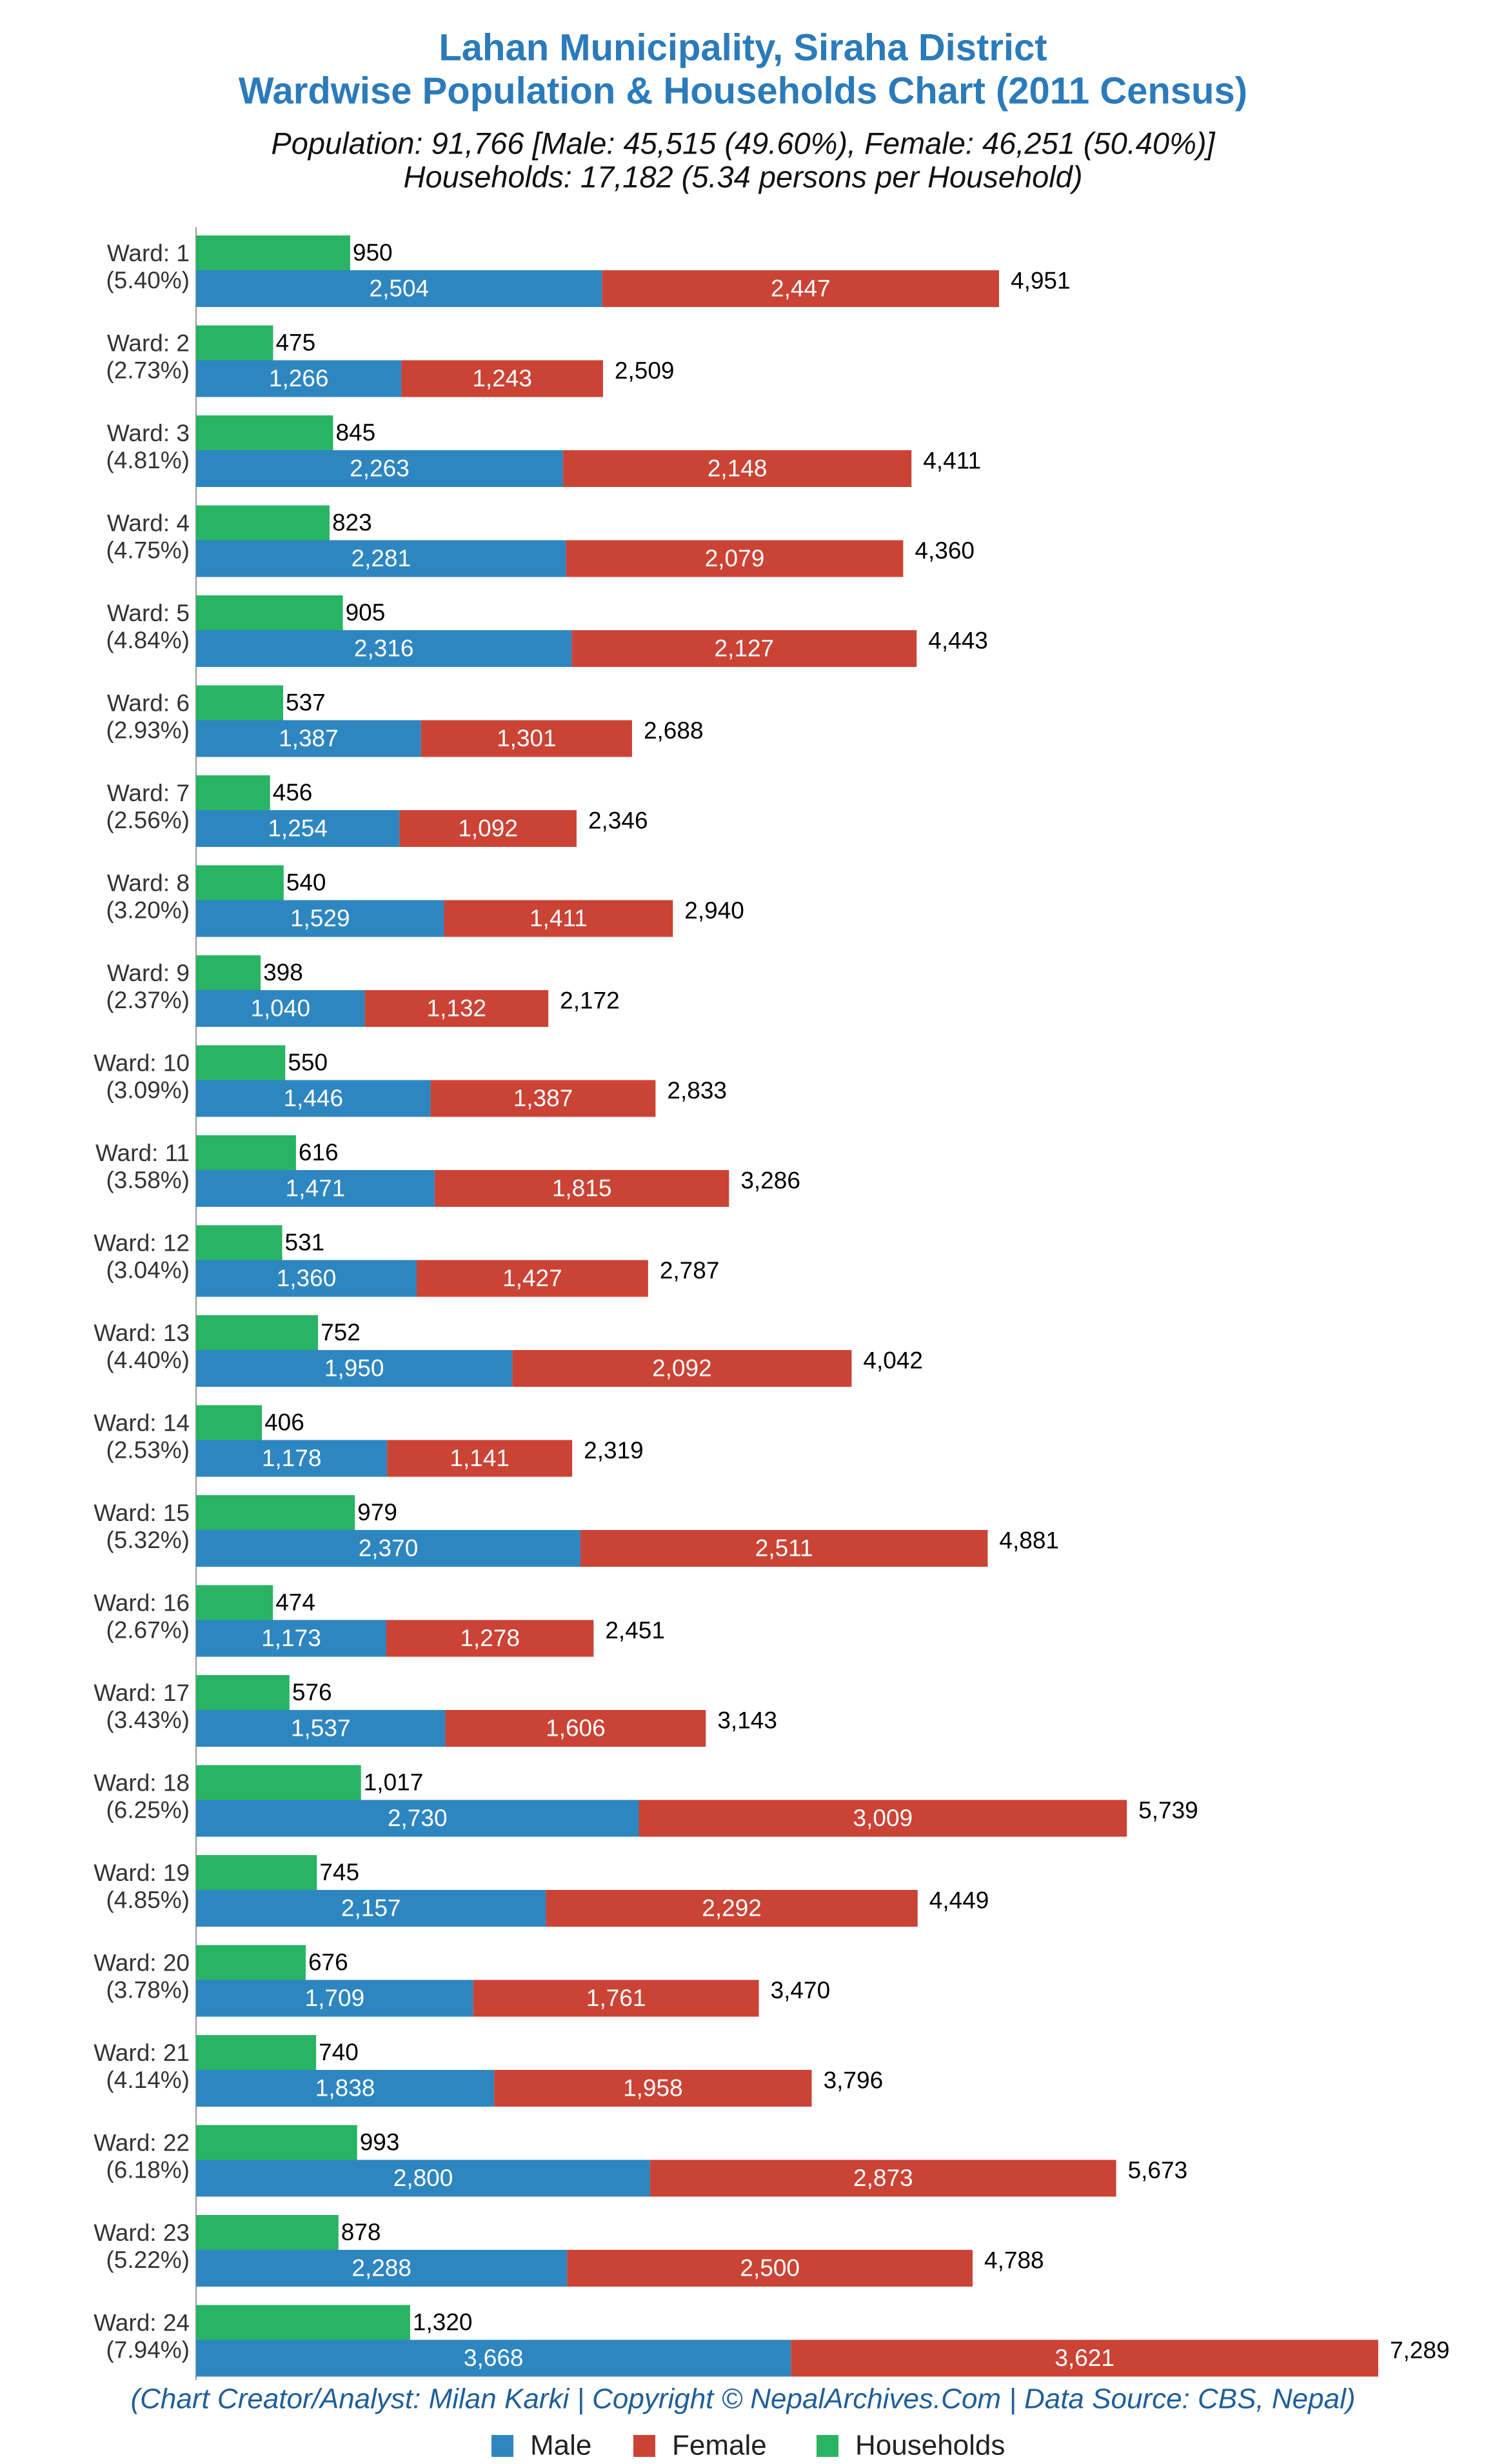 The image size is (1486, 2464). Describe the element at coordinates (291, 1638) in the screenshot. I see `data-label: 1,173` at that location.